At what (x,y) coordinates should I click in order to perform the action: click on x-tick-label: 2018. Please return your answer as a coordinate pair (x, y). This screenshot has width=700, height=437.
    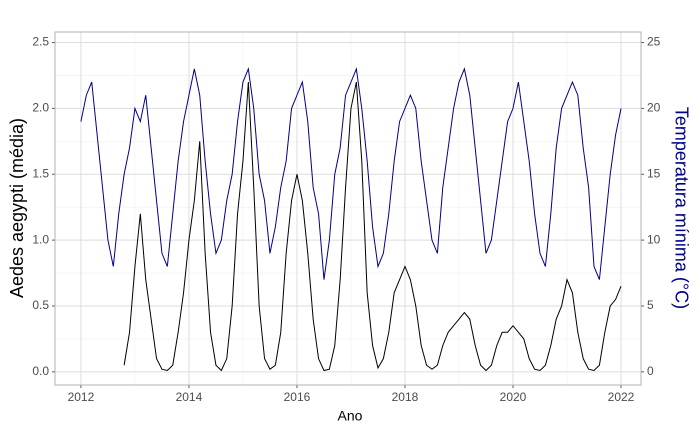
    Looking at the image, I should click on (405, 397).